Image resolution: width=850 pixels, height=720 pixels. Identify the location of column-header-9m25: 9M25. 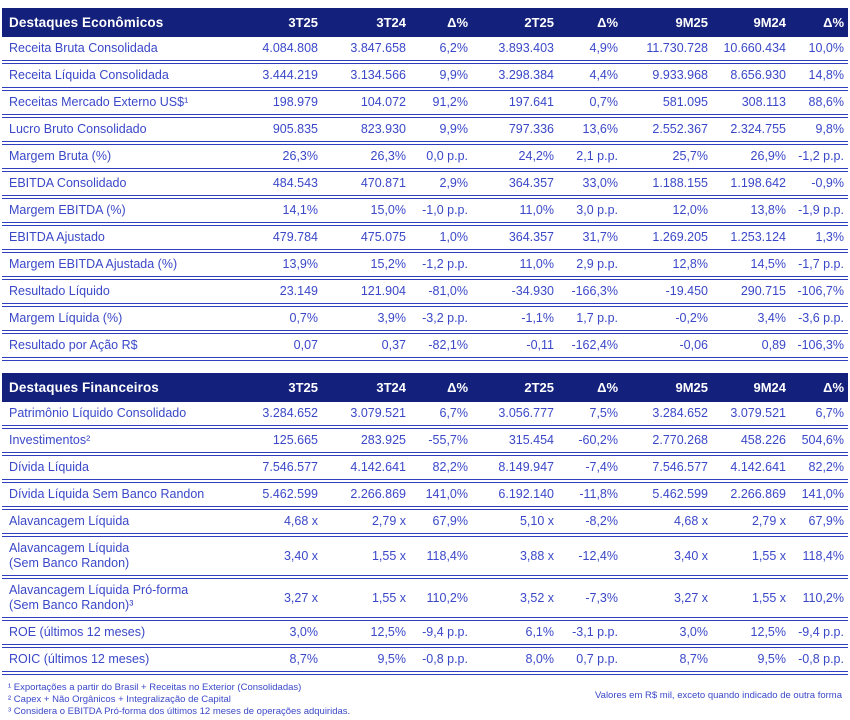
(667, 387).